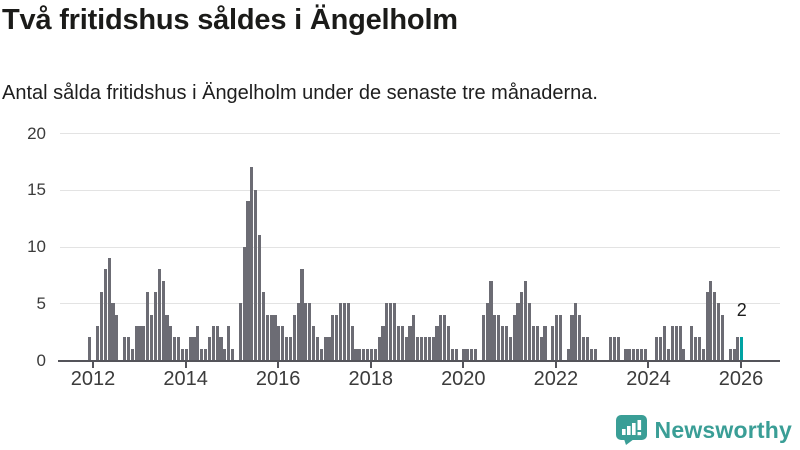 The width and height of the screenshot is (800, 450). I want to click on value-annotation: 2, so click(741, 310).